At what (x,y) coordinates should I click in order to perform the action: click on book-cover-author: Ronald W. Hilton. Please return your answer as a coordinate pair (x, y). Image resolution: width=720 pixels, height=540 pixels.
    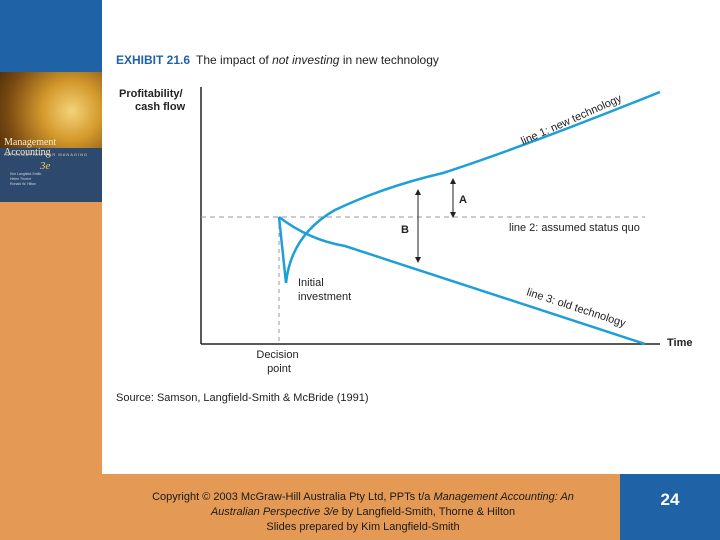
    Looking at the image, I should click on (23, 184).